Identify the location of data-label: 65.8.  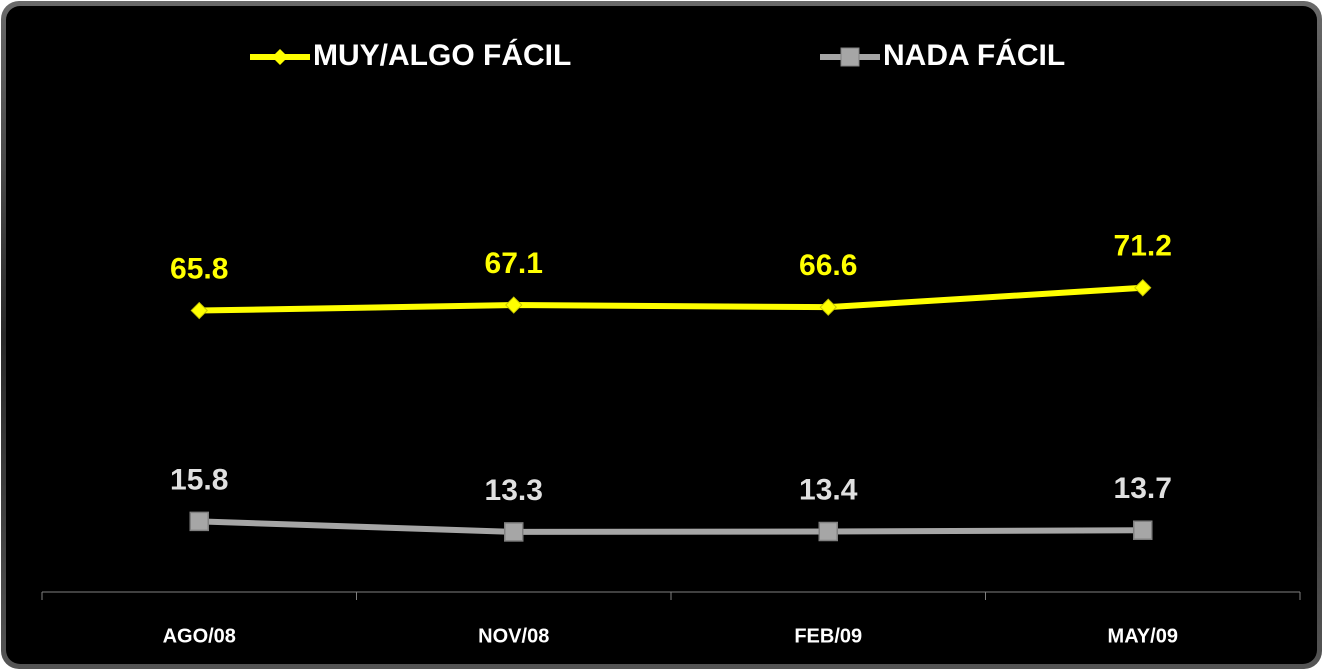
(199, 268).